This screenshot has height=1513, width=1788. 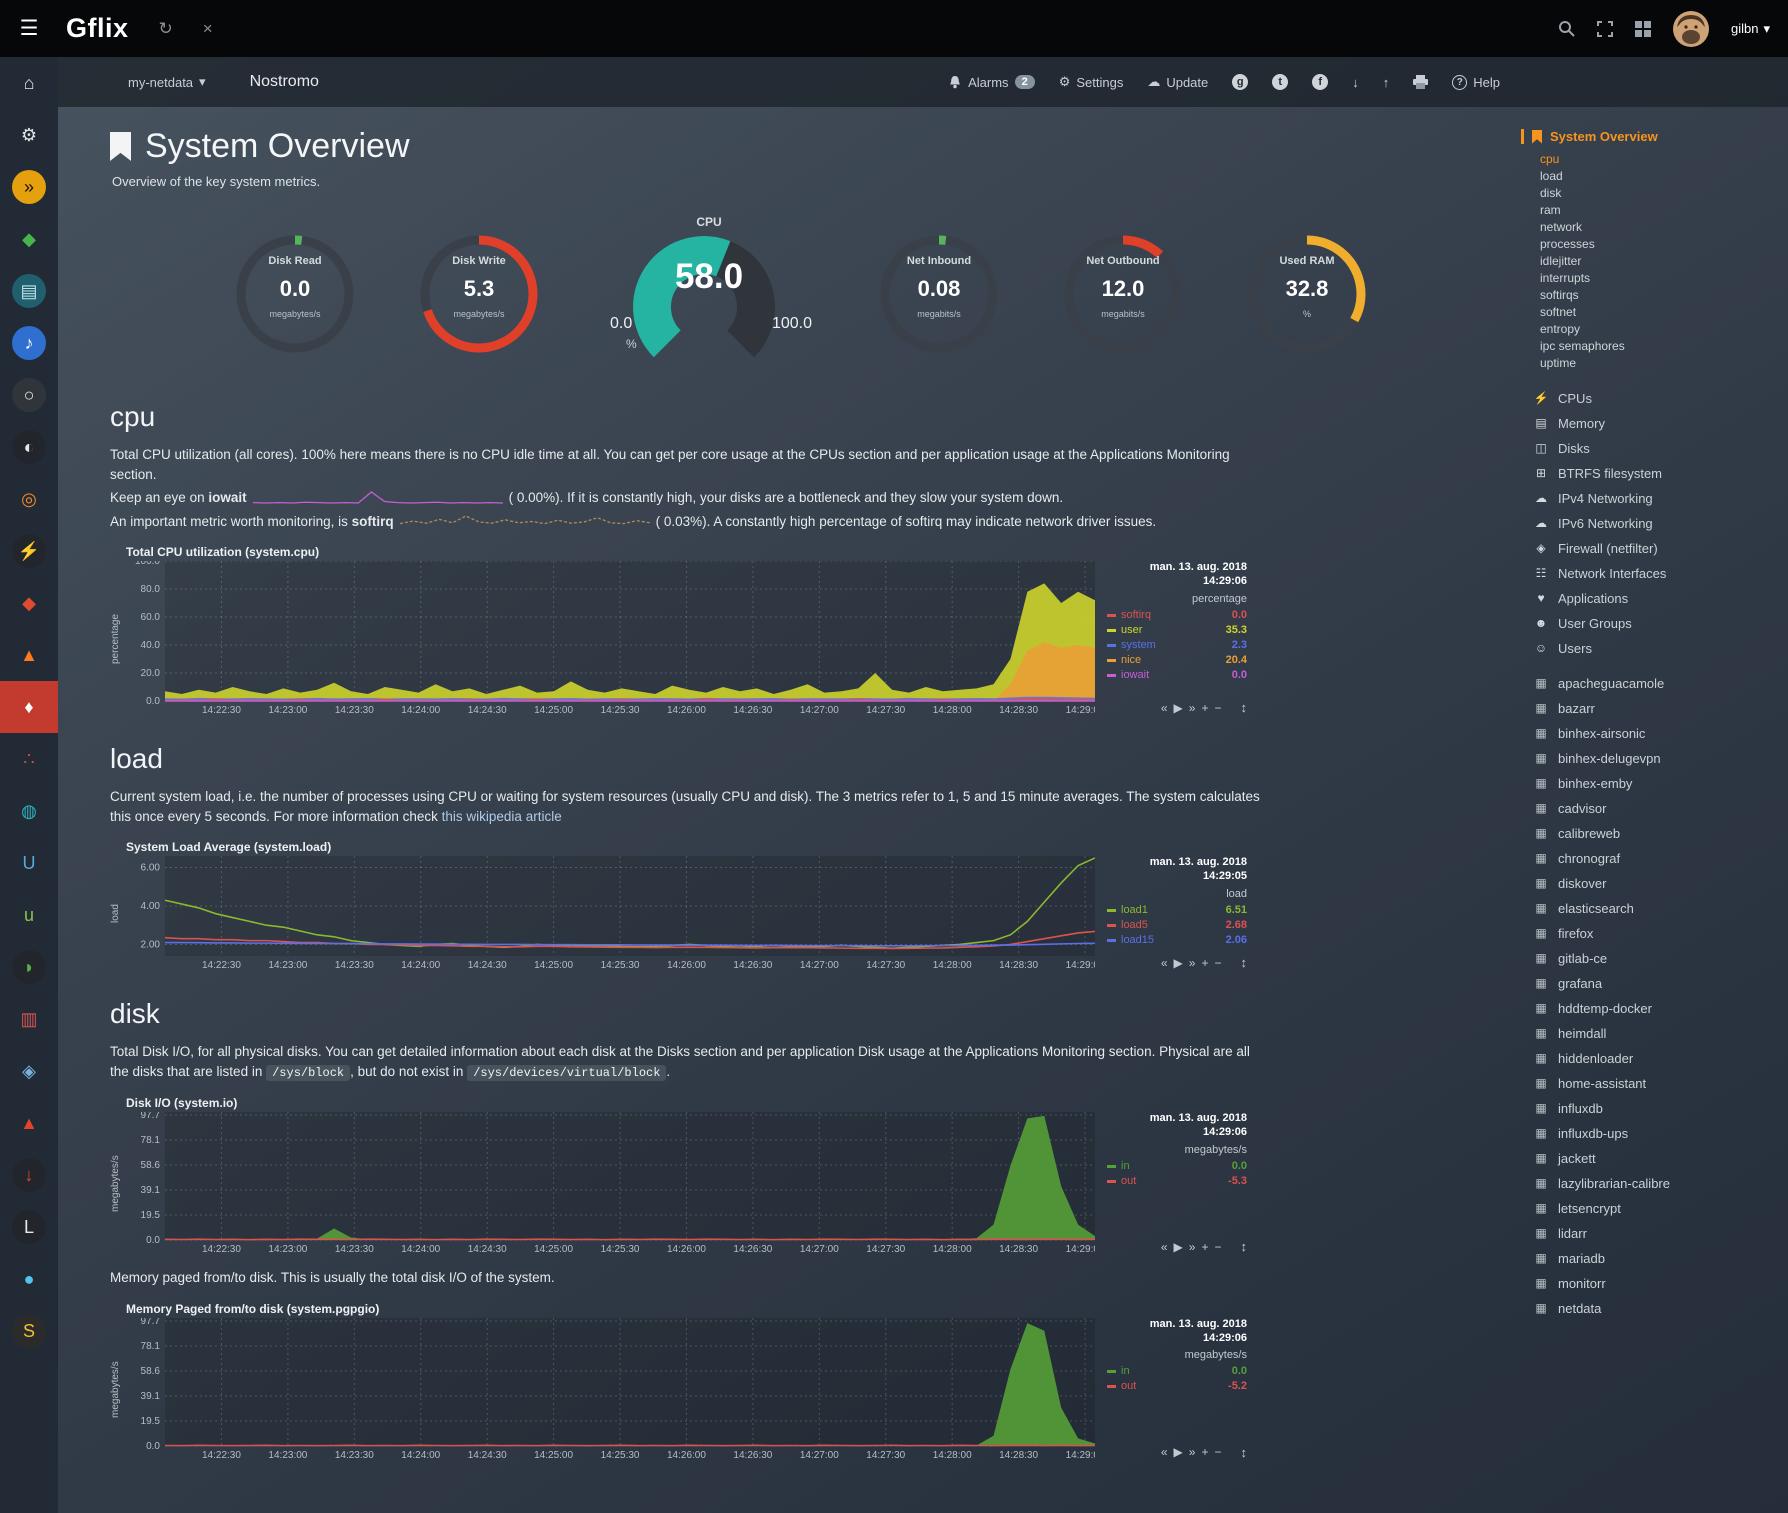 What do you see at coordinates (29, 707) in the screenshot?
I see `rail-app-shortcut: ♦` at bounding box center [29, 707].